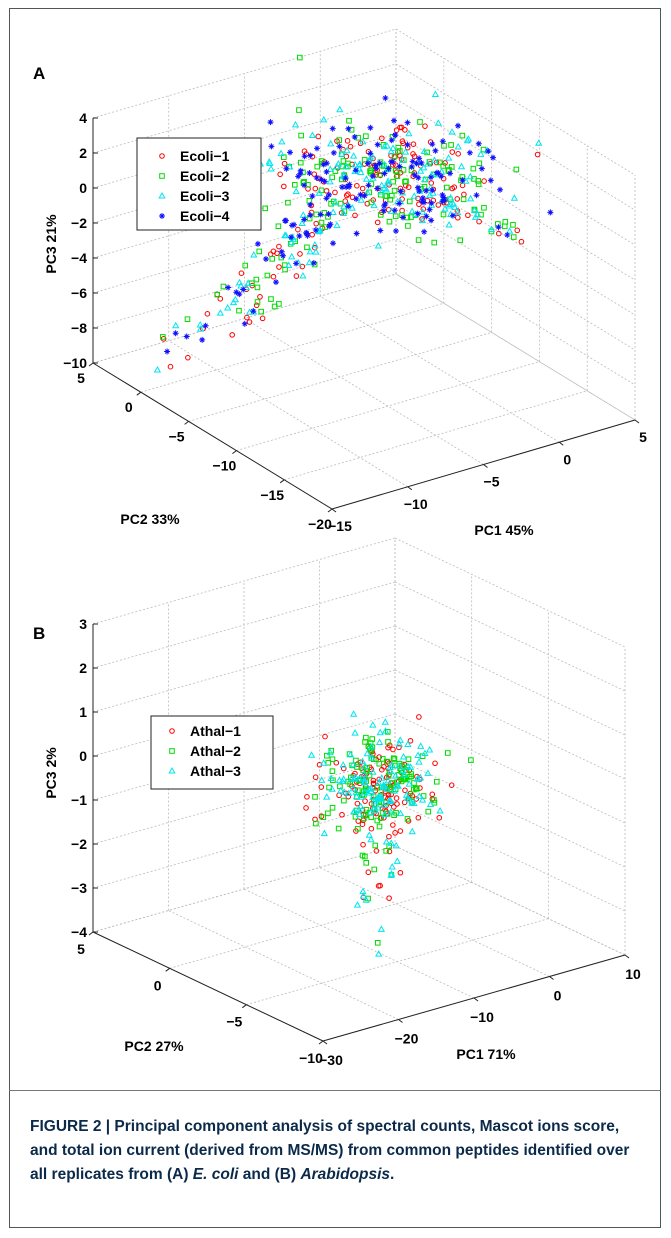  What do you see at coordinates (482, 1017) in the screenshot?
I see `x-tick-label: −10` at bounding box center [482, 1017].